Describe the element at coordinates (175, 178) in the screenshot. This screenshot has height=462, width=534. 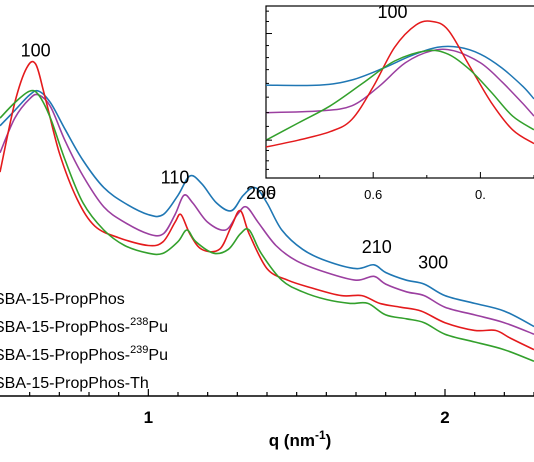
I see `peak-label-110: 110` at that location.